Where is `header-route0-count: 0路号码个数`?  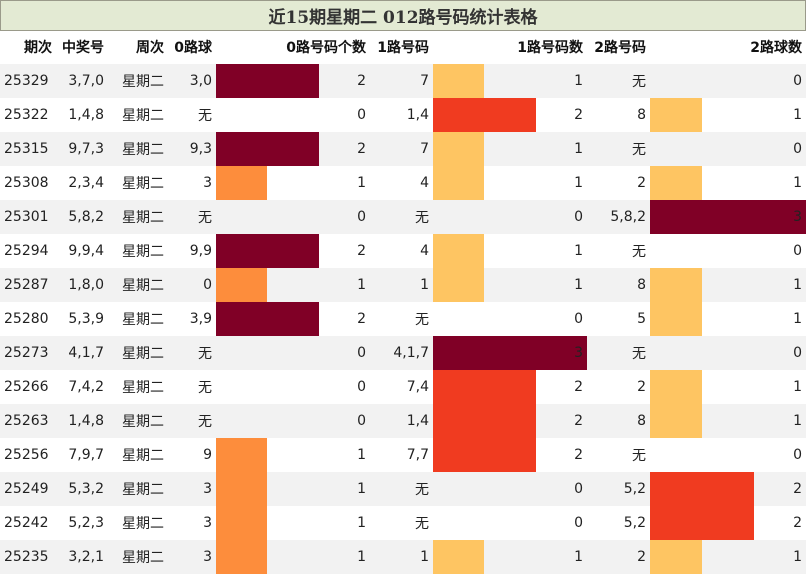
header-route0-count: 0路号码个数 is located at coordinates (326, 48).